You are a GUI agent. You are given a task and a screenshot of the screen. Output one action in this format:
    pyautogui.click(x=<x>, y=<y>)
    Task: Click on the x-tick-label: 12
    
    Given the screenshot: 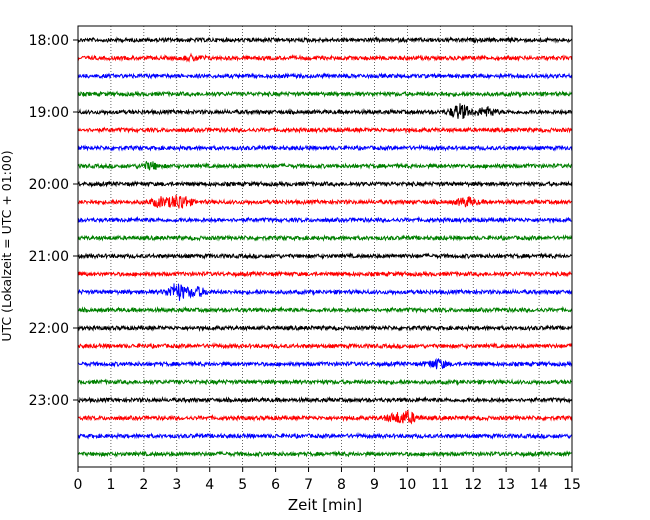 What is the action you would take?
    pyautogui.click(x=473, y=485)
    